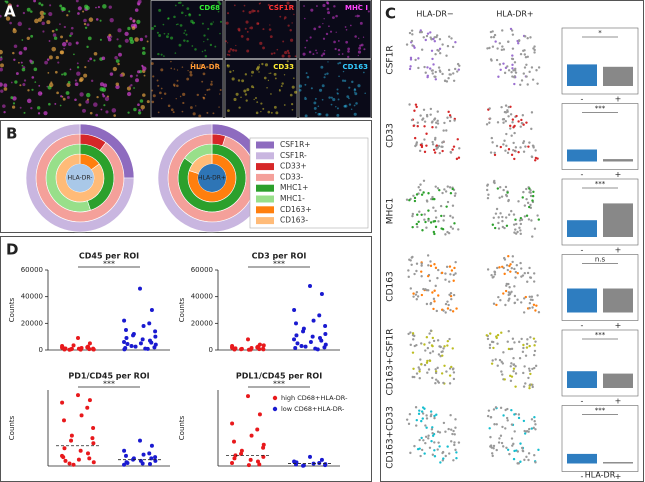 This screenshot has width=645, height=482. I want to click on bar, so click(618, 300).